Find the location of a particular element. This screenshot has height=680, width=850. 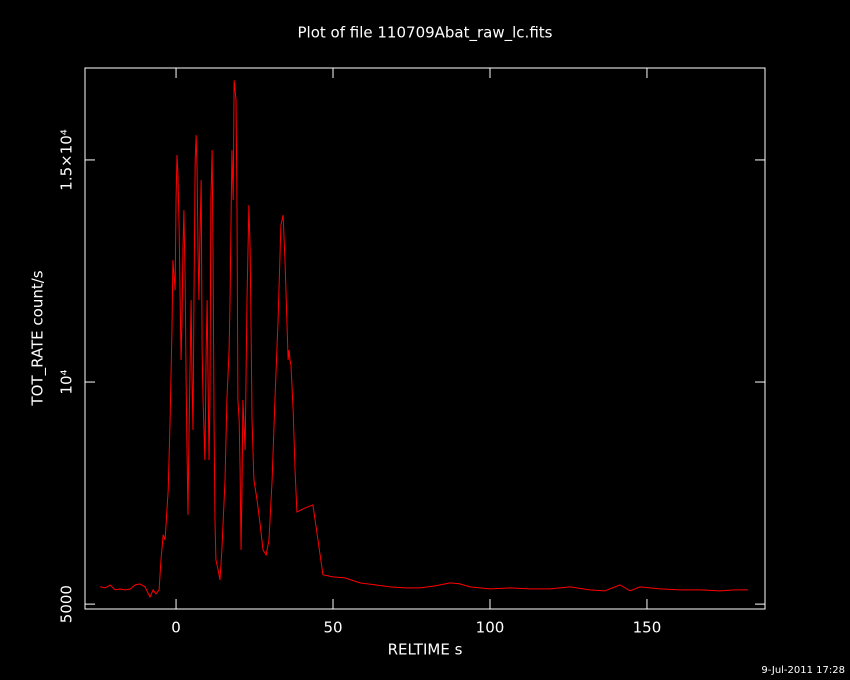

chart-title: Plot of file 110709Abat_raw_lc.fits is located at coordinates (425, 33).